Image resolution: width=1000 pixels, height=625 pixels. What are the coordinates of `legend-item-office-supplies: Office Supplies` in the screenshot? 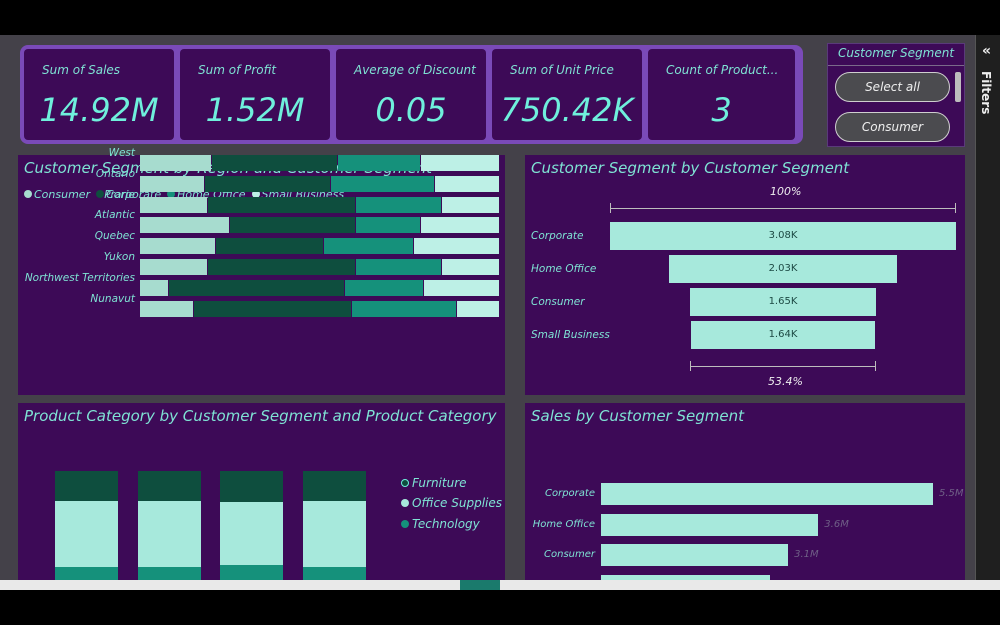 It's located at (451, 503).